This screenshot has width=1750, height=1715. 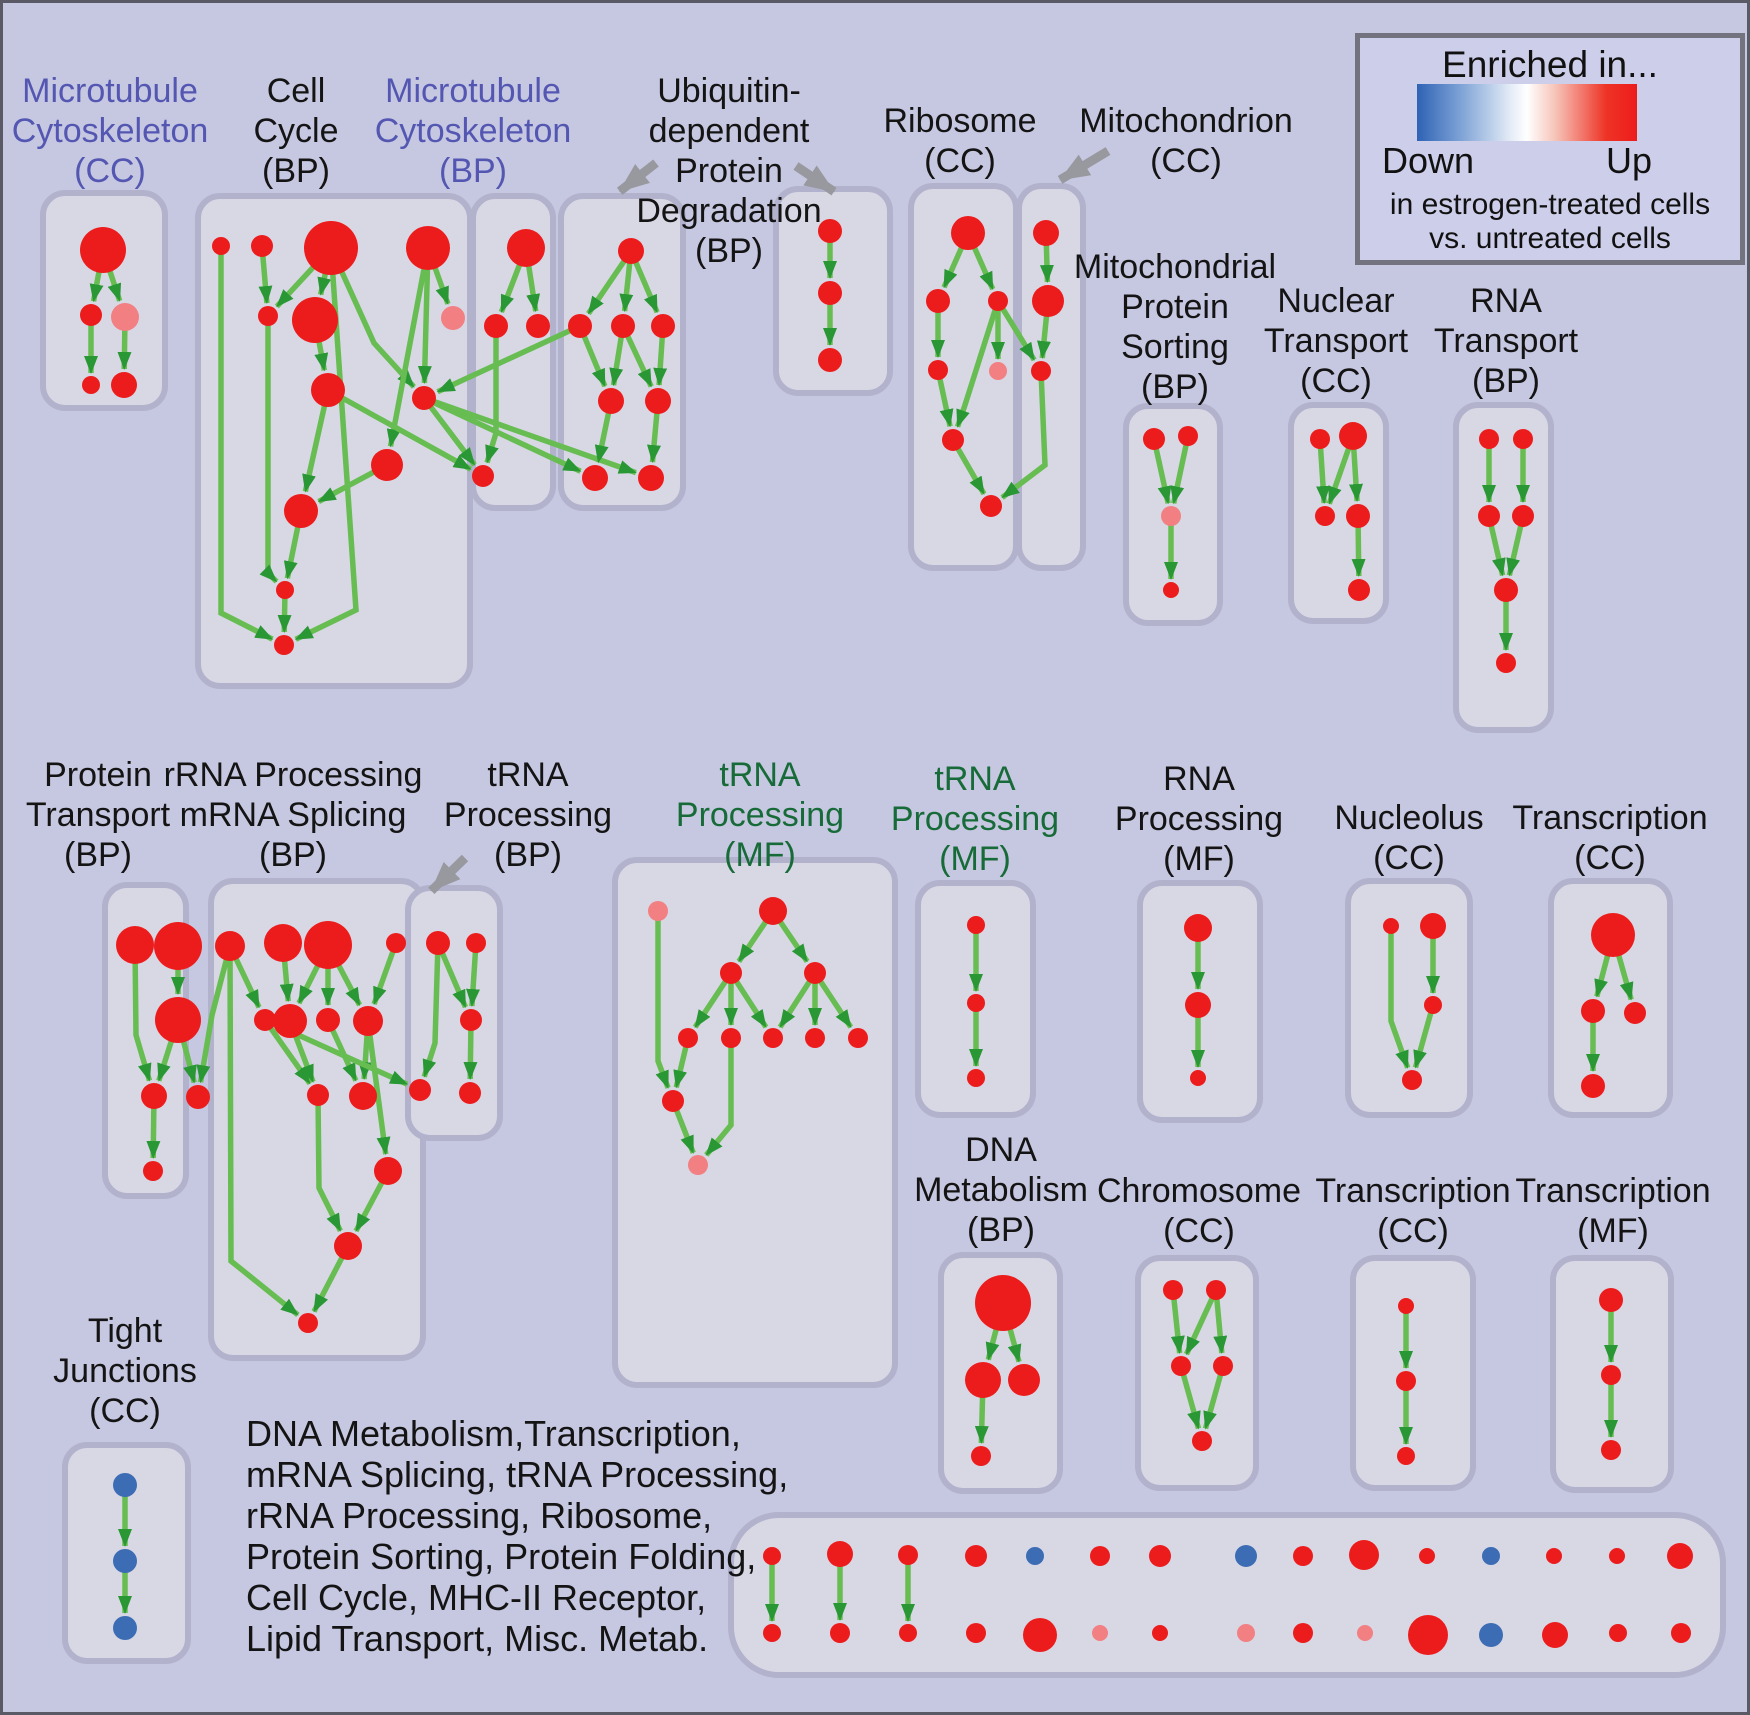 What do you see at coordinates (268, 316) in the screenshot?
I see `gene-node-c5` at bounding box center [268, 316].